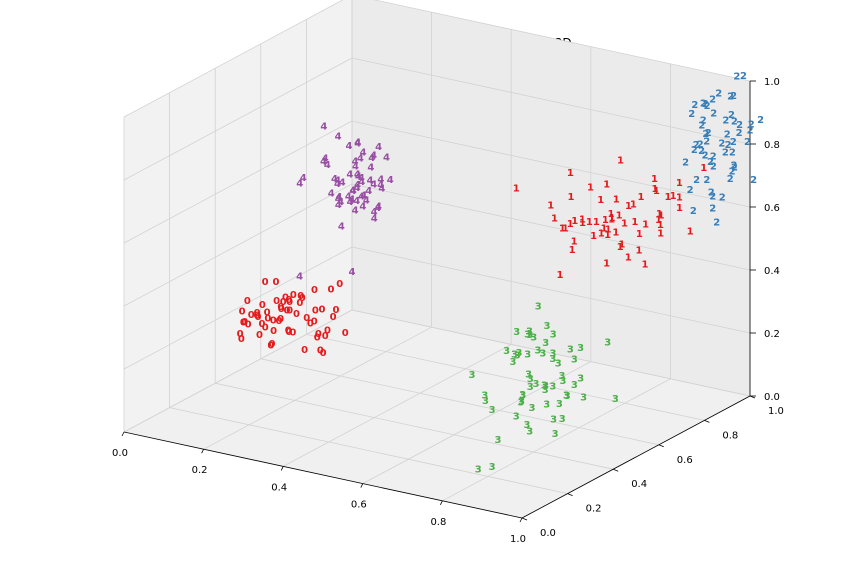  I want to click on y-tick-label: 1.0, so click(776, 411).